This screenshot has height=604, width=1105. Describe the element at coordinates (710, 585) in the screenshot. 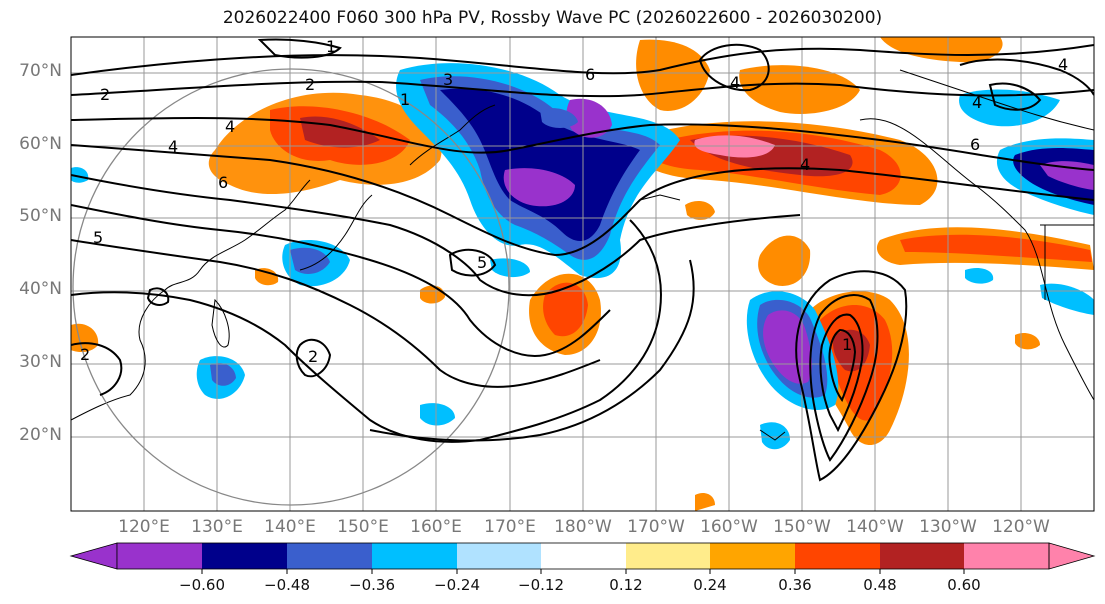

I see `colorbar-tick-label: 0.24` at that location.